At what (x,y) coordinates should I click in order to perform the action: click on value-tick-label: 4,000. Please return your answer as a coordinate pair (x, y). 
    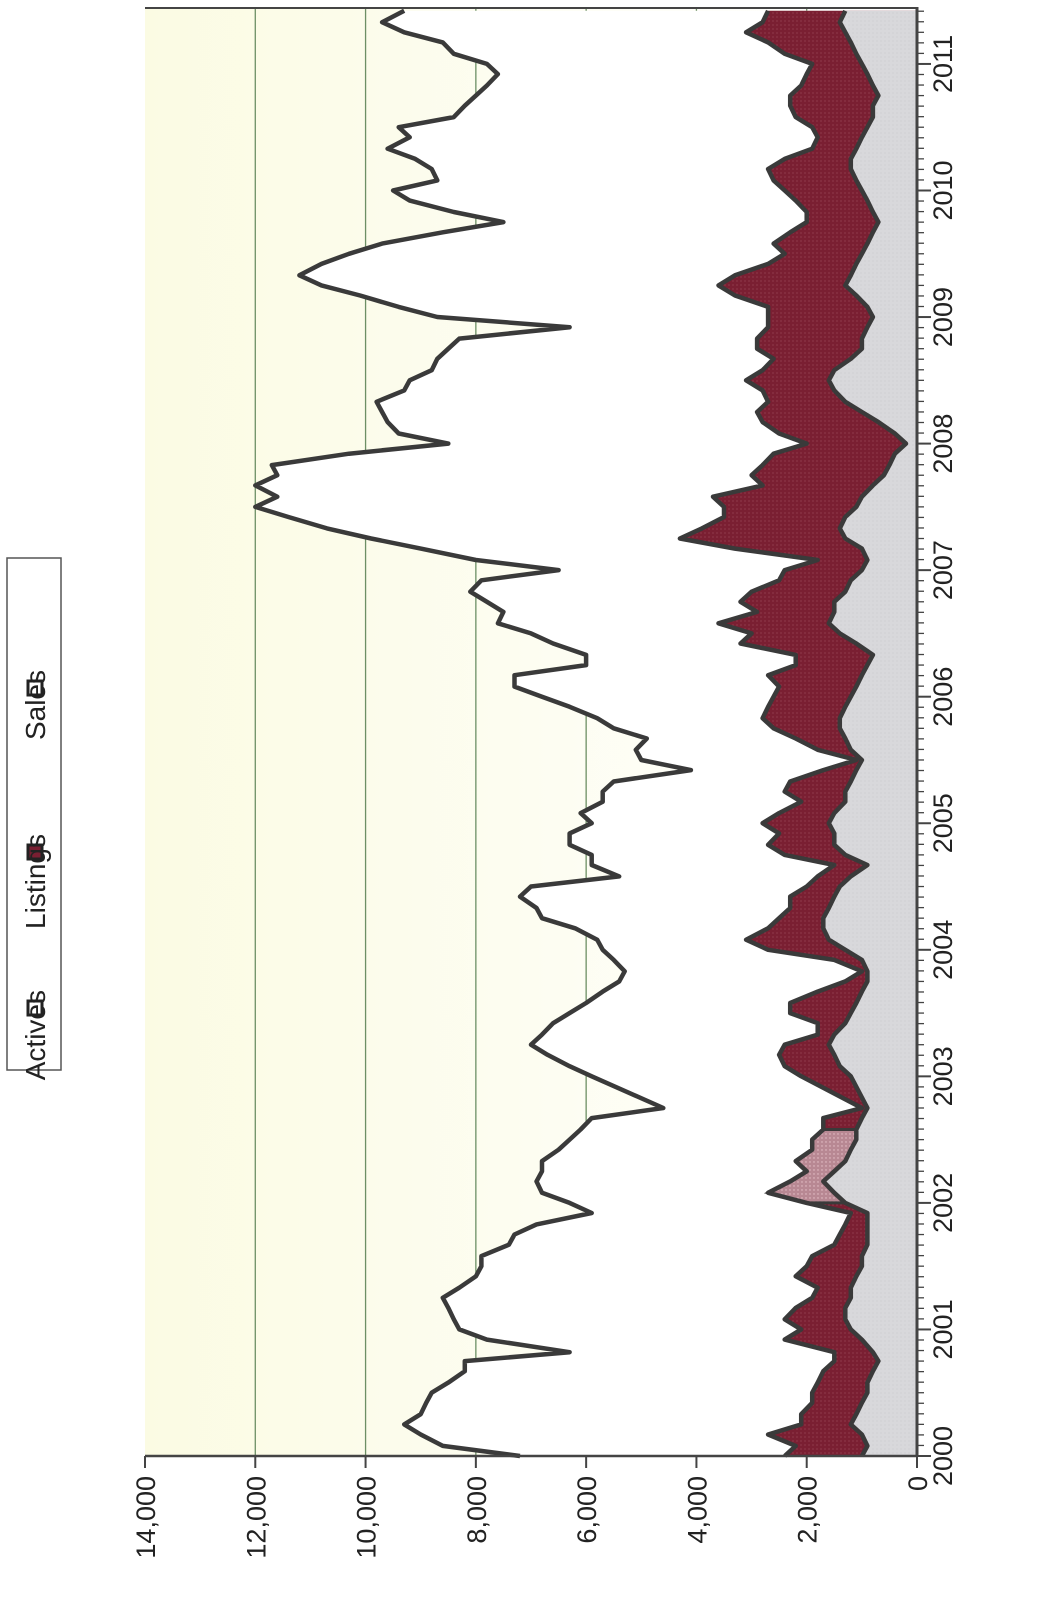
    Looking at the image, I should click on (697, 1510).